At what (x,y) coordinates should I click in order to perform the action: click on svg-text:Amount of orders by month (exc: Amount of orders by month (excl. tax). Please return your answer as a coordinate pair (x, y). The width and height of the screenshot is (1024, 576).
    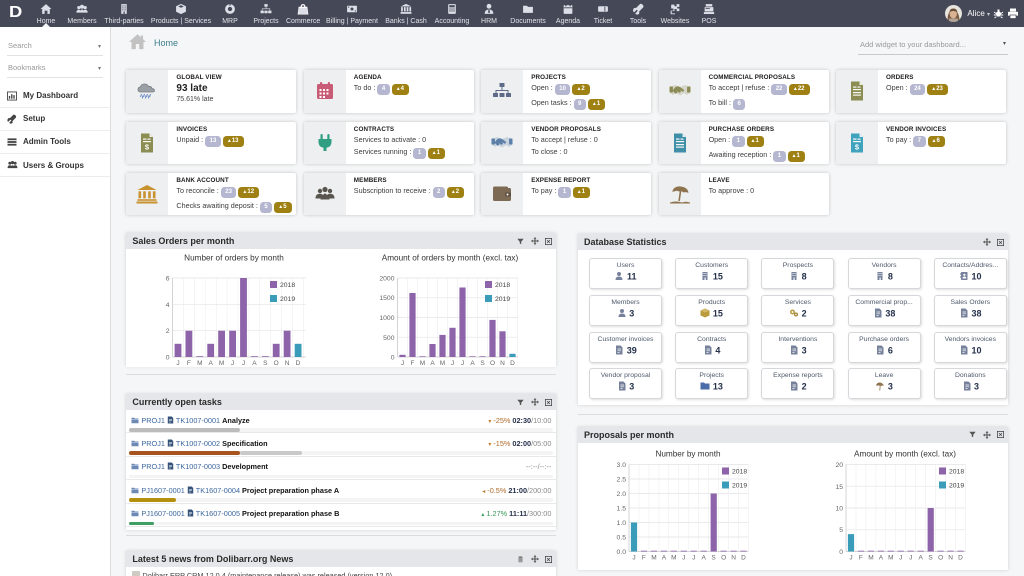
    Looking at the image, I should click on (450, 258).